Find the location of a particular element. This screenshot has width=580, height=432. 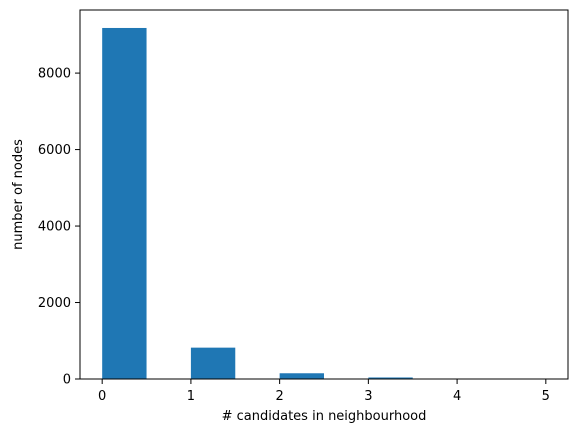

x-tick-label-0: 0 is located at coordinates (102, 396).